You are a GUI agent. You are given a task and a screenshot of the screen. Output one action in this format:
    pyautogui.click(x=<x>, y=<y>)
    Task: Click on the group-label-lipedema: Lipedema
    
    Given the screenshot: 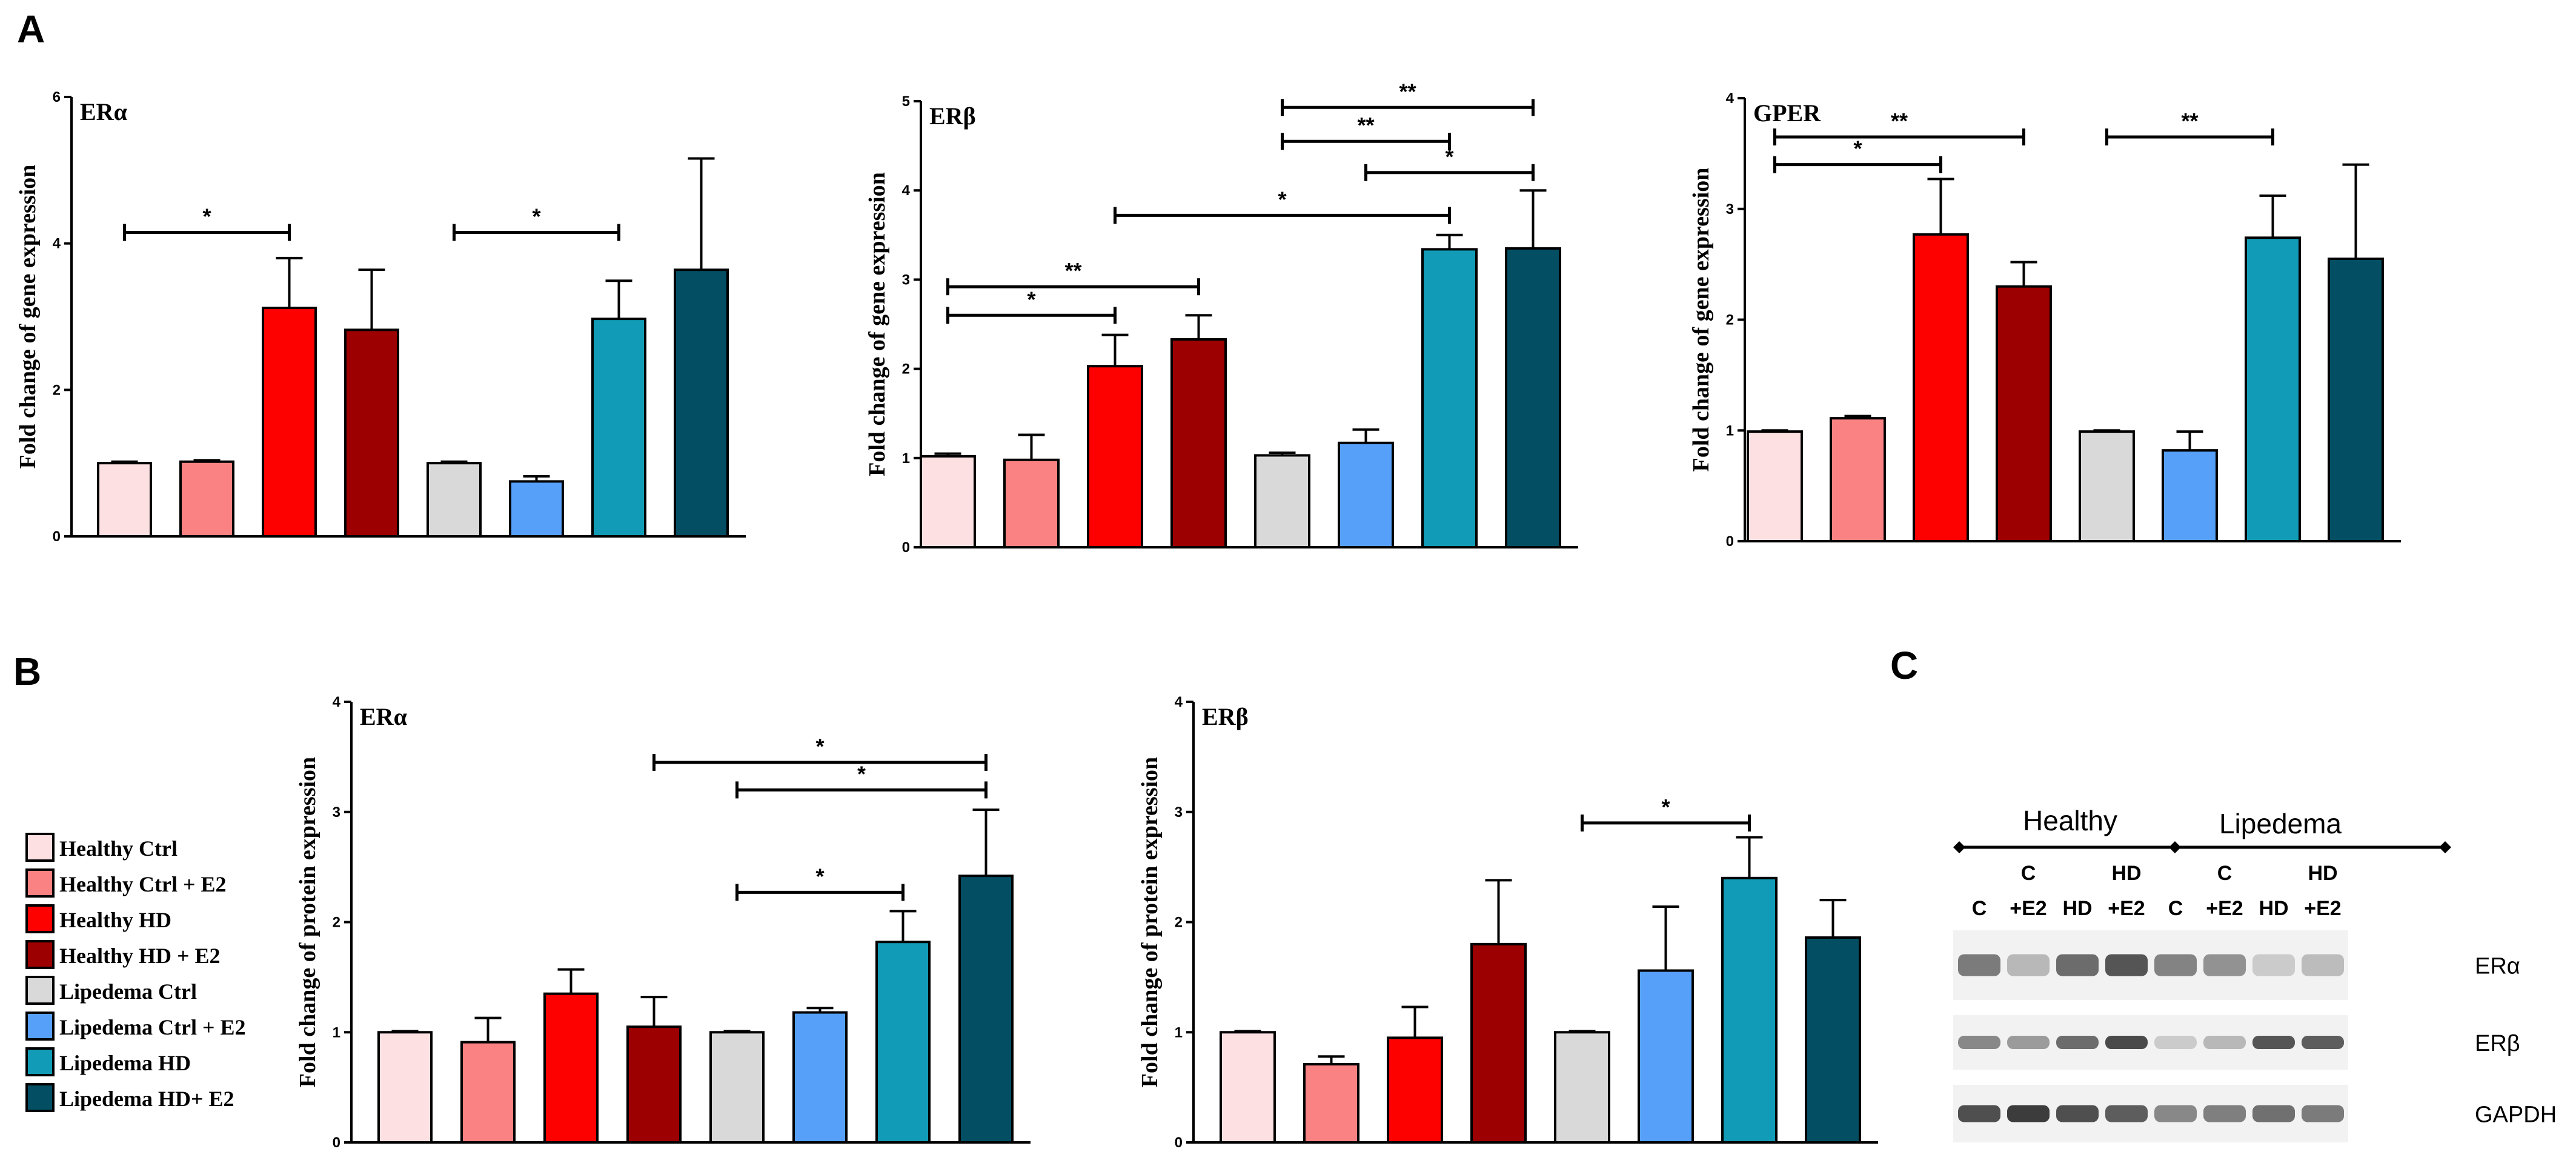 What is the action you would take?
    pyautogui.click(x=2280, y=823)
    